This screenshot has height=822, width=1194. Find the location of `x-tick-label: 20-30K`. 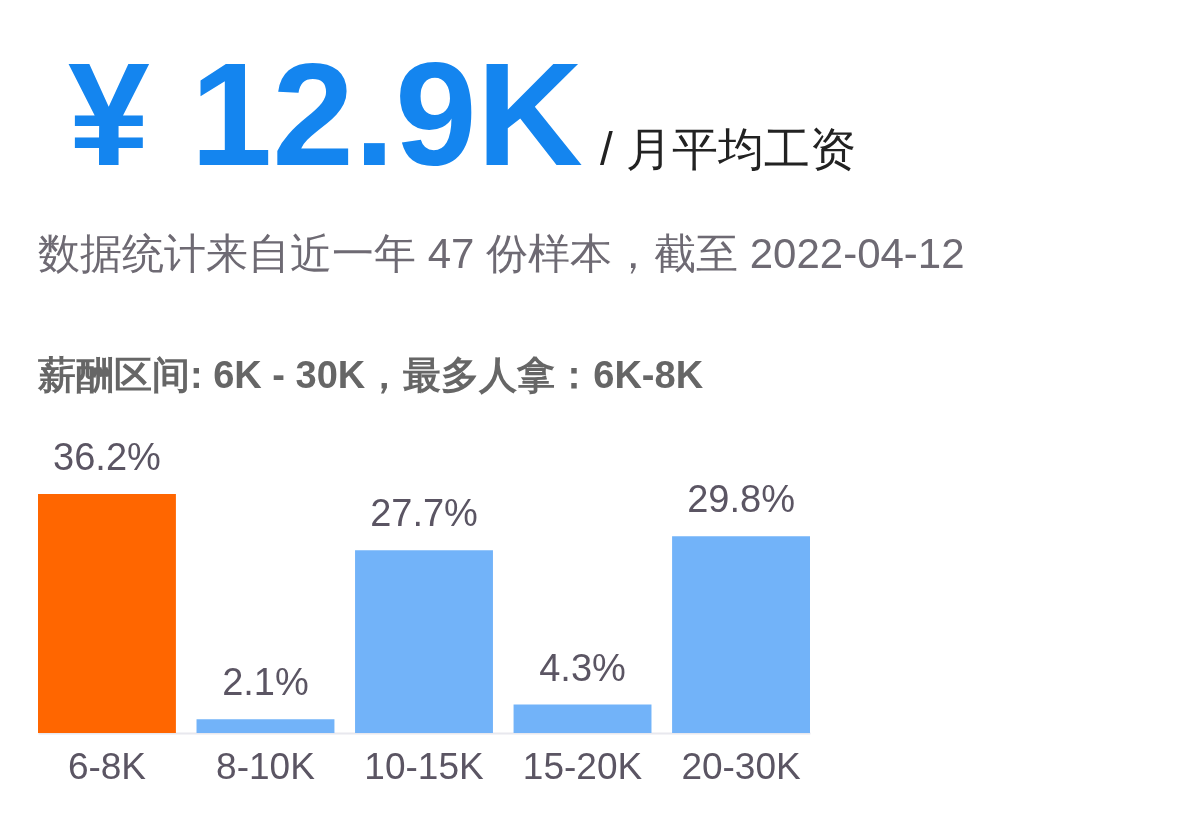

x-tick-label: 20-30K is located at coordinates (741, 766).